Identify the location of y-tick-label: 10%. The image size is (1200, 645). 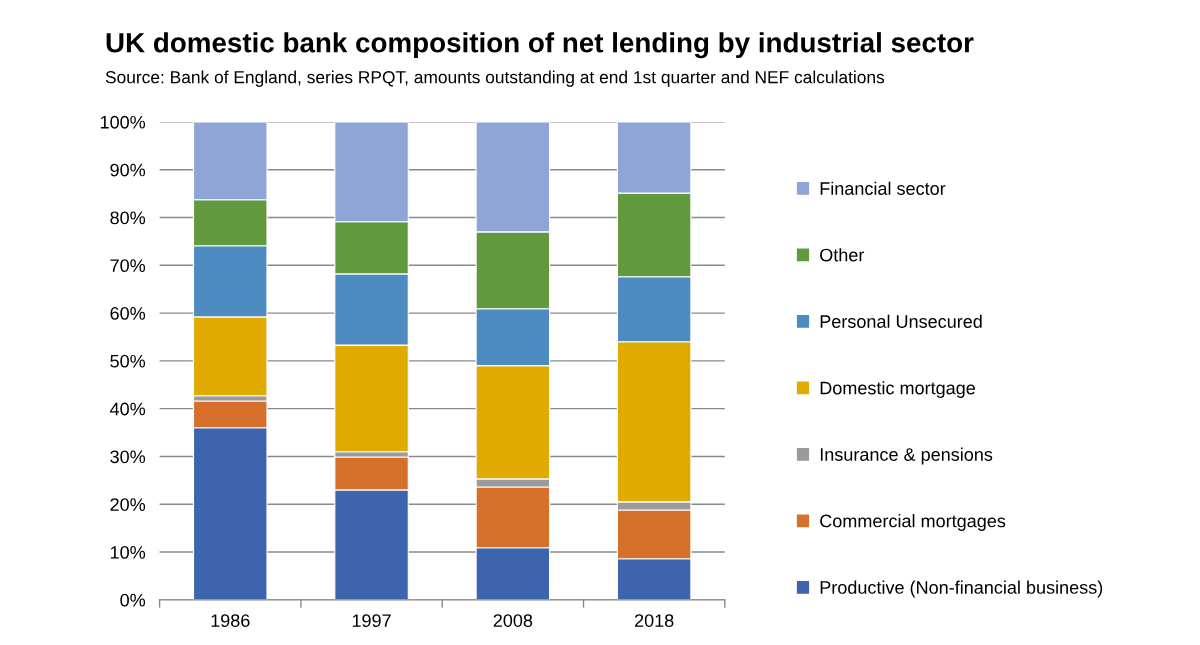
(128, 552).